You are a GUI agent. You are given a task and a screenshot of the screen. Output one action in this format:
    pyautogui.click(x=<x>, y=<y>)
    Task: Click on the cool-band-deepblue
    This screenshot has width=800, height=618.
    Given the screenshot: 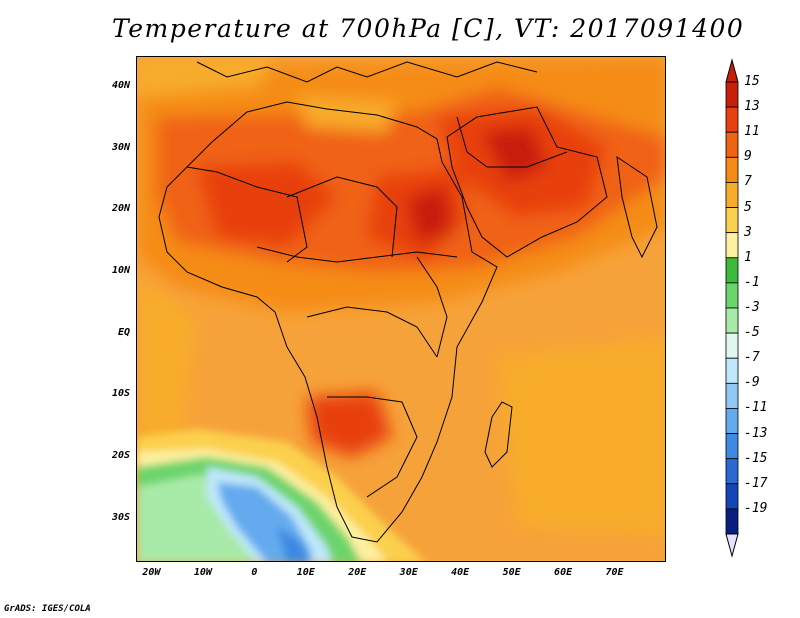 What is the action you would take?
    pyautogui.click(x=293, y=544)
    